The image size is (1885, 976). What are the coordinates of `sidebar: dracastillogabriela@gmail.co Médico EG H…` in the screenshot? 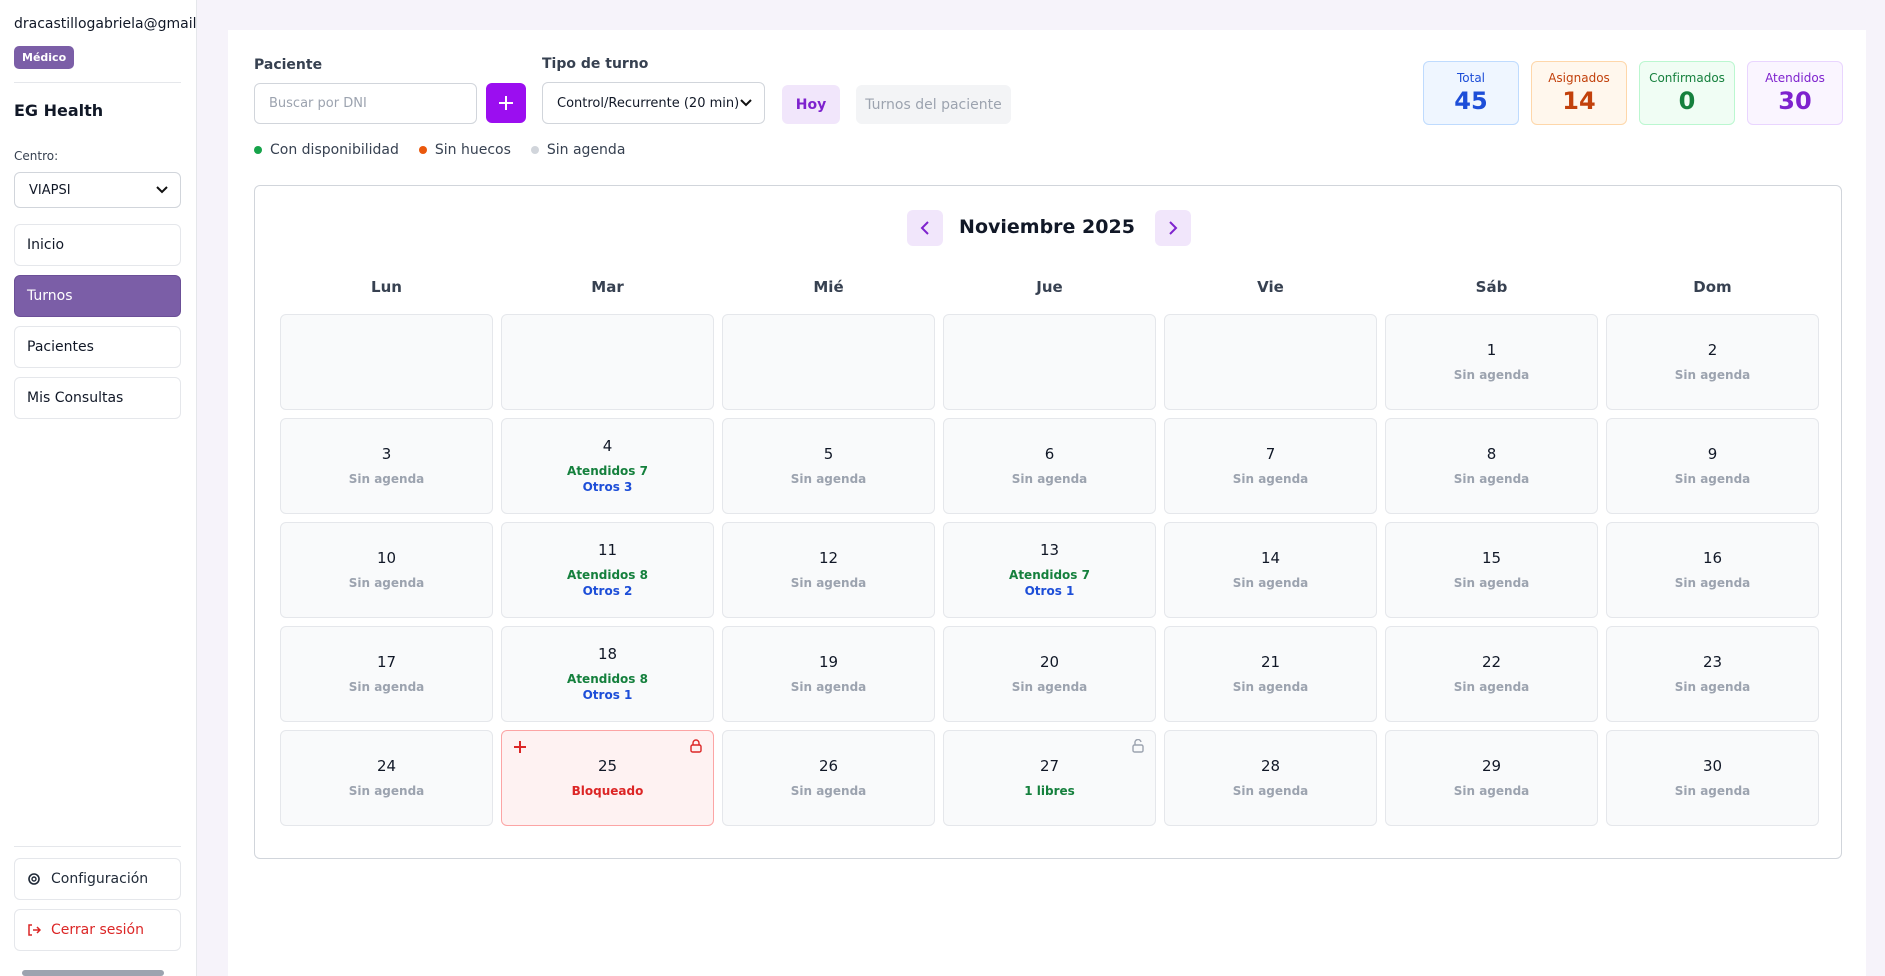 It's located at (98, 488).